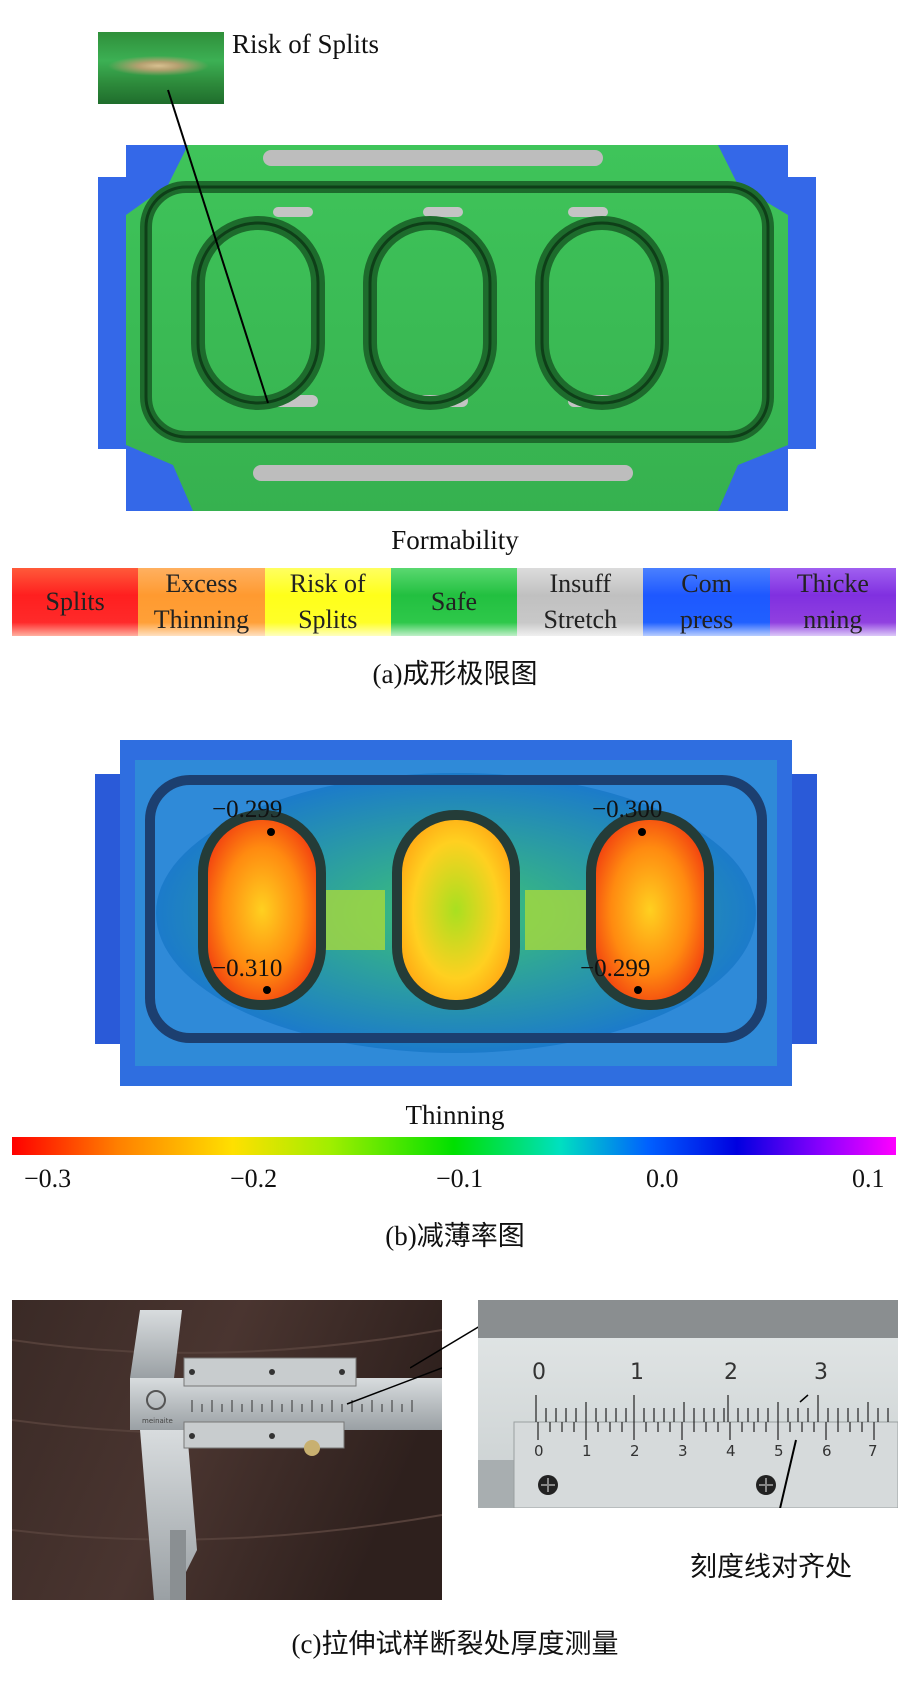 The image size is (910, 1683). Describe the element at coordinates (539, 1451) in the screenshot. I see `vernier-number: 0` at that location.